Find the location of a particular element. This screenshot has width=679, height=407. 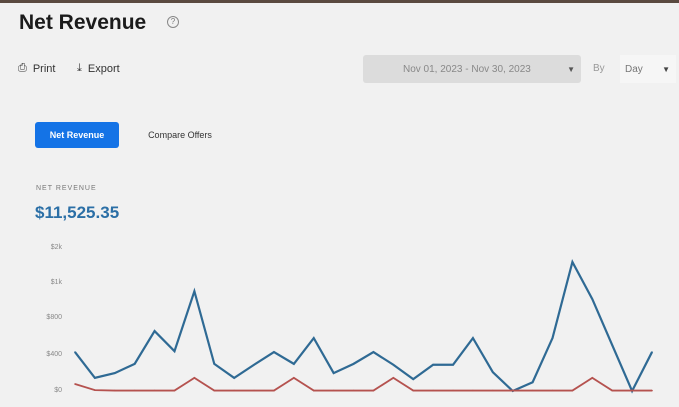

date-range-value: Nov 01, 2023 - Nov 30, 2023 is located at coordinates (467, 69).